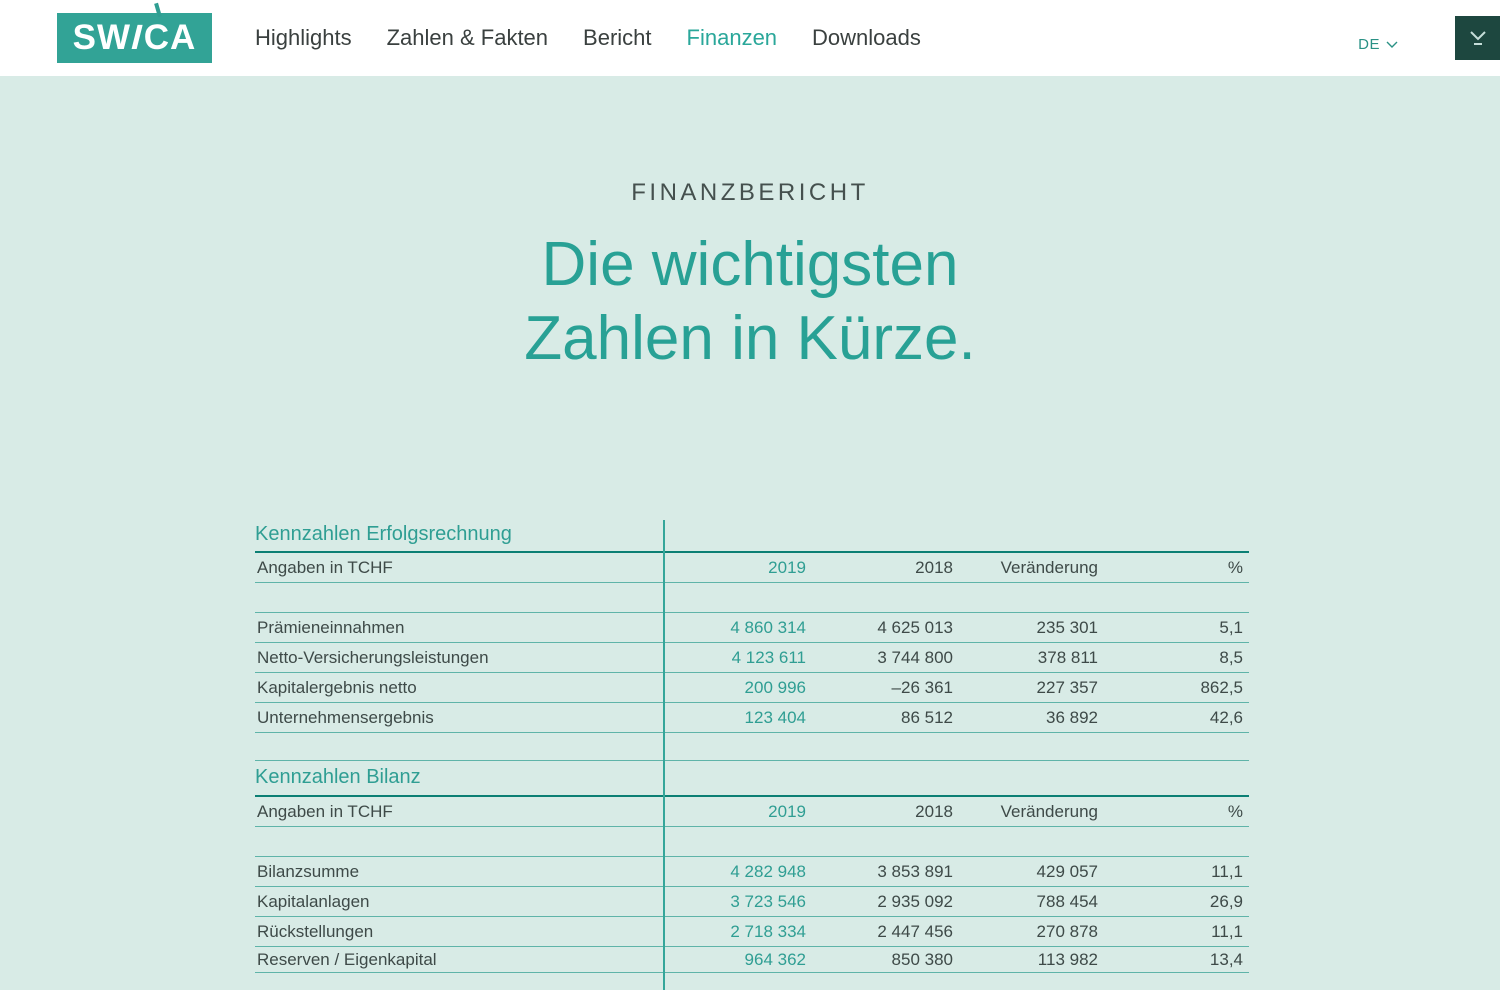 The width and height of the screenshot is (1500, 990). What do you see at coordinates (1231, 657) in the screenshot?
I see `value-percent: 8,5` at bounding box center [1231, 657].